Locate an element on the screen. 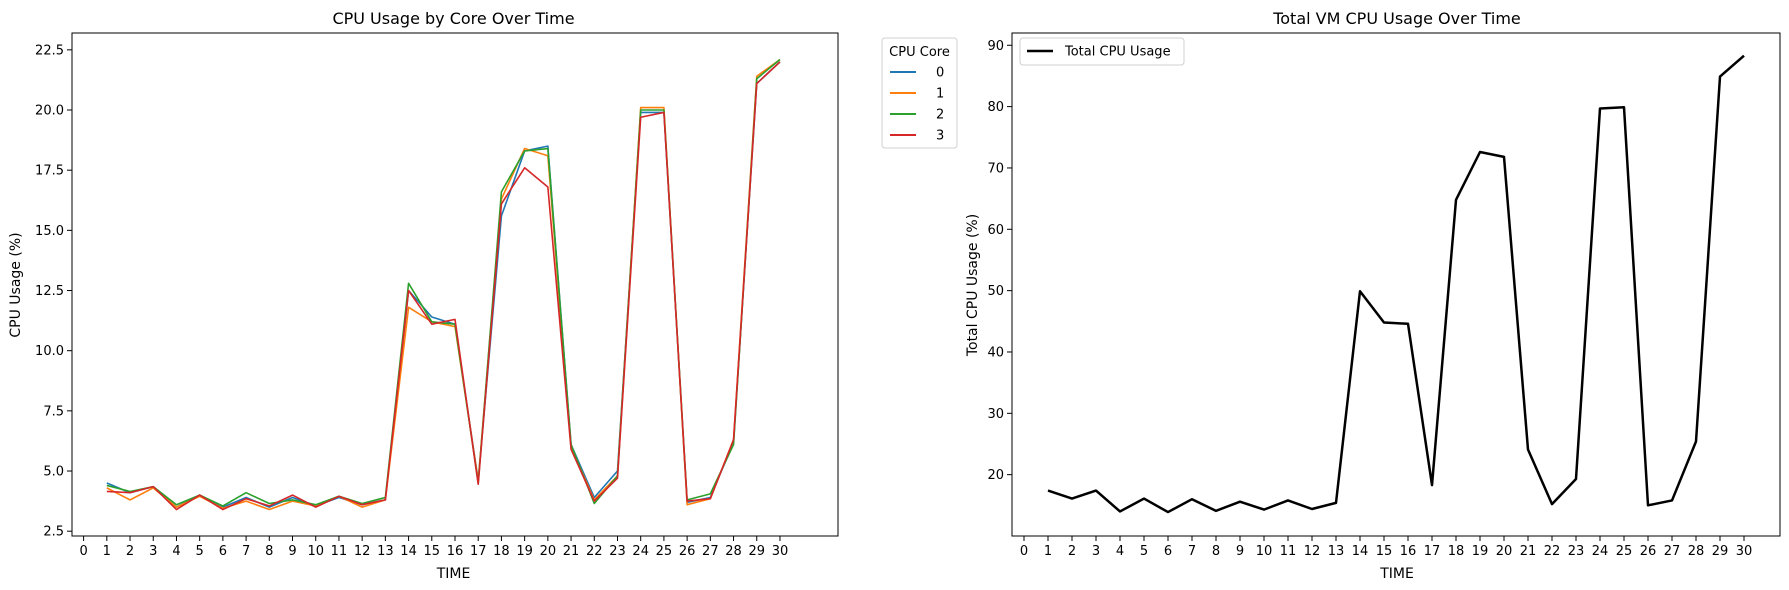 This screenshot has width=1789, height=590. chart-left-x-tick-label: 2 is located at coordinates (130, 551).